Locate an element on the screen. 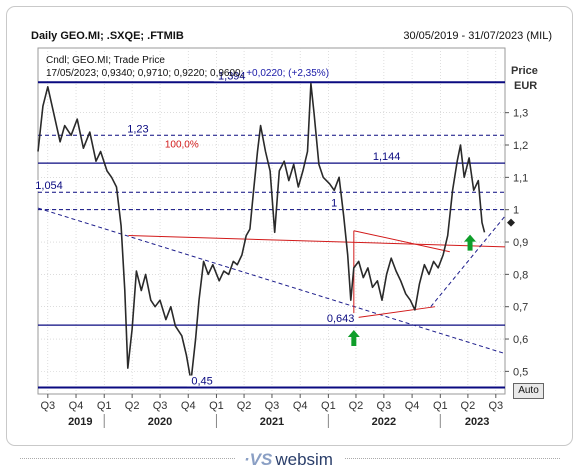 The image size is (579, 471). chart-title: Daily GEO.MI; .SXQE; .FTMIB is located at coordinates (107, 36).